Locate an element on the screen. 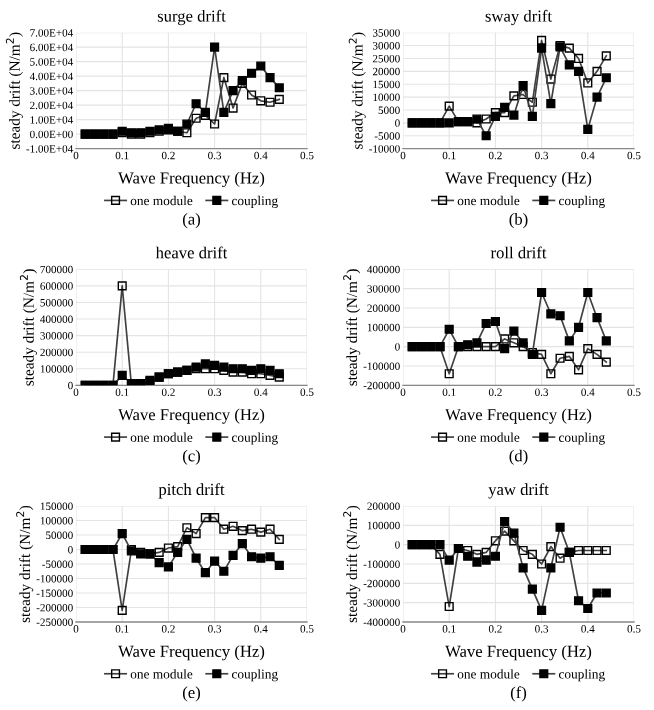 The width and height of the screenshot is (654, 710). chart-title: roll drift is located at coordinates (518, 252).